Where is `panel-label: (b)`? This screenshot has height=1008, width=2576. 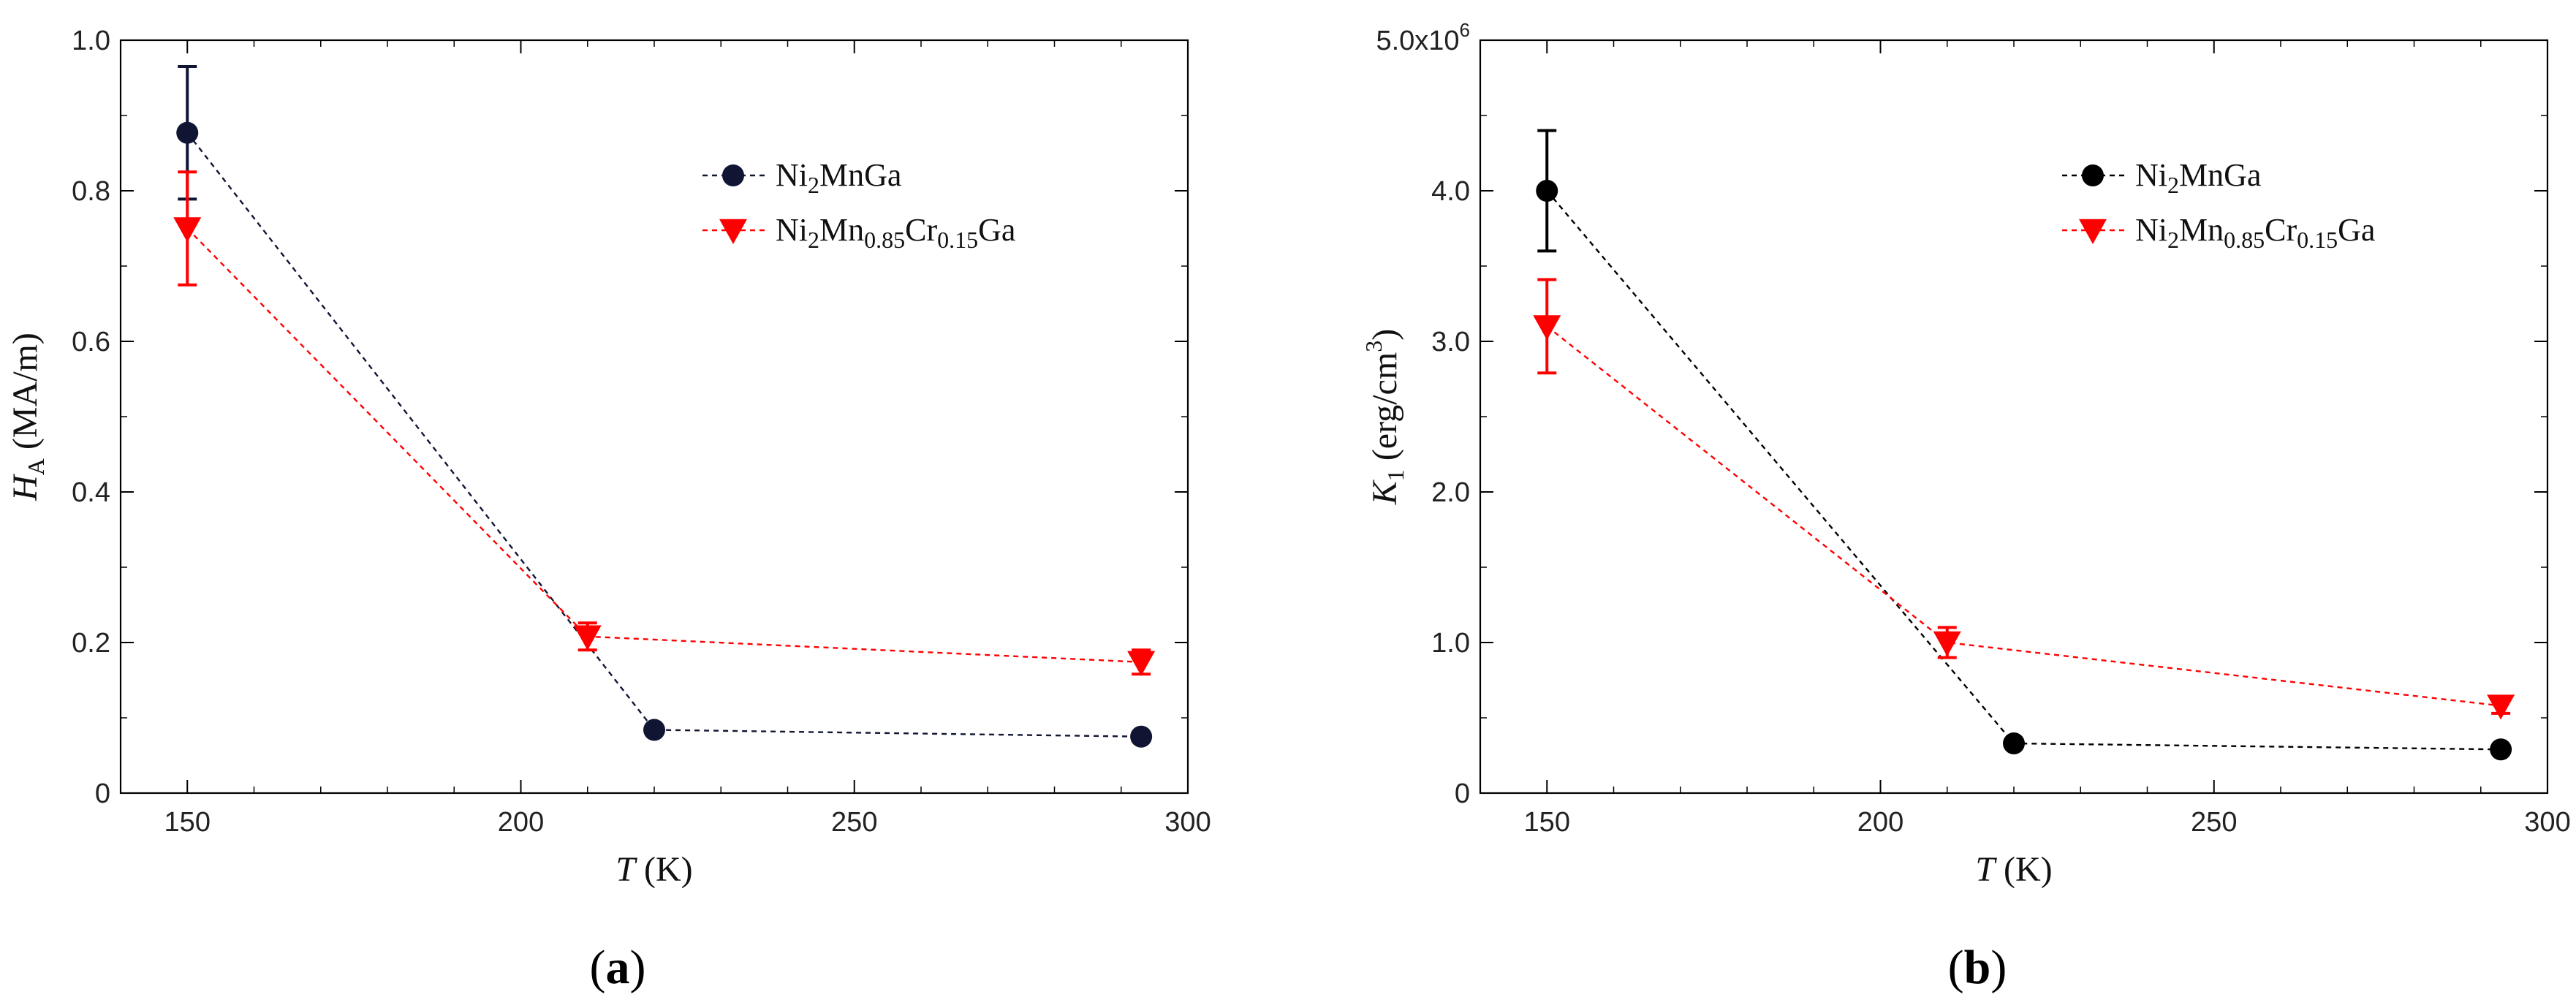
panel-label: (b) is located at coordinates (1977, 967).